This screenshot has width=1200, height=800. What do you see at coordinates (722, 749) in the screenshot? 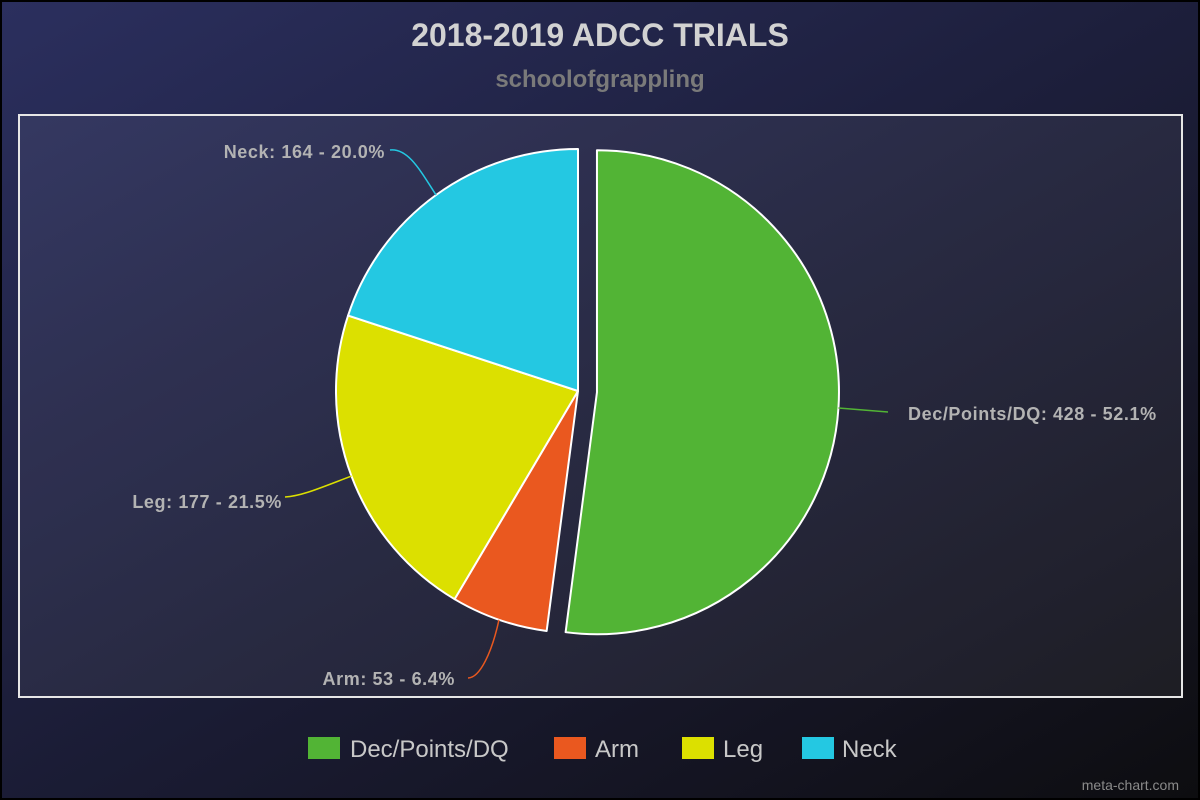
I see `legend-item-leg: Leg` at bounding box center [722, 749].